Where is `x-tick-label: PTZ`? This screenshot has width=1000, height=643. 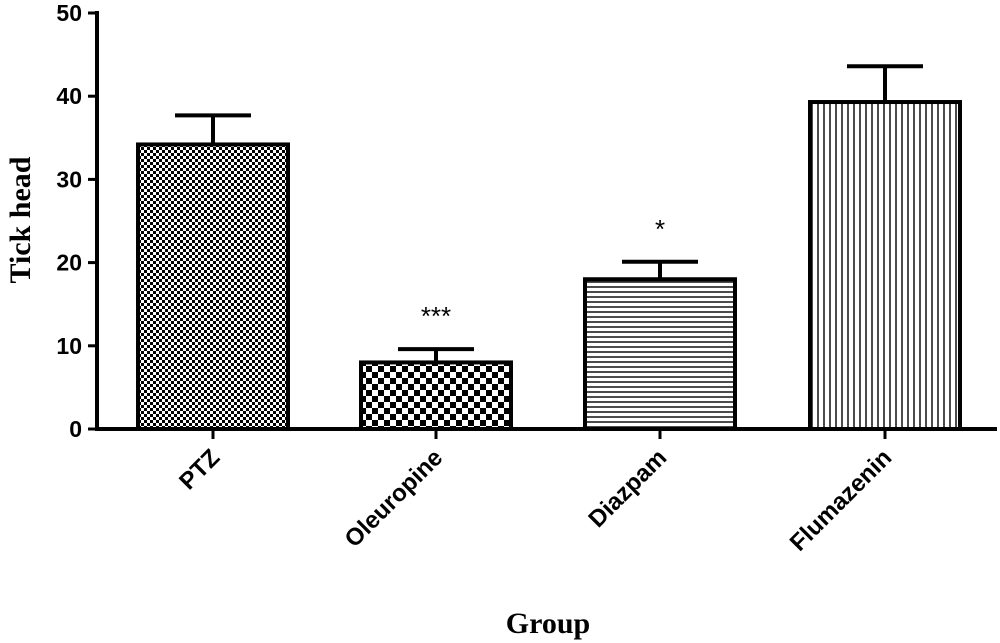 x-tick-label: PTZ is located at coordinates (199, 469).